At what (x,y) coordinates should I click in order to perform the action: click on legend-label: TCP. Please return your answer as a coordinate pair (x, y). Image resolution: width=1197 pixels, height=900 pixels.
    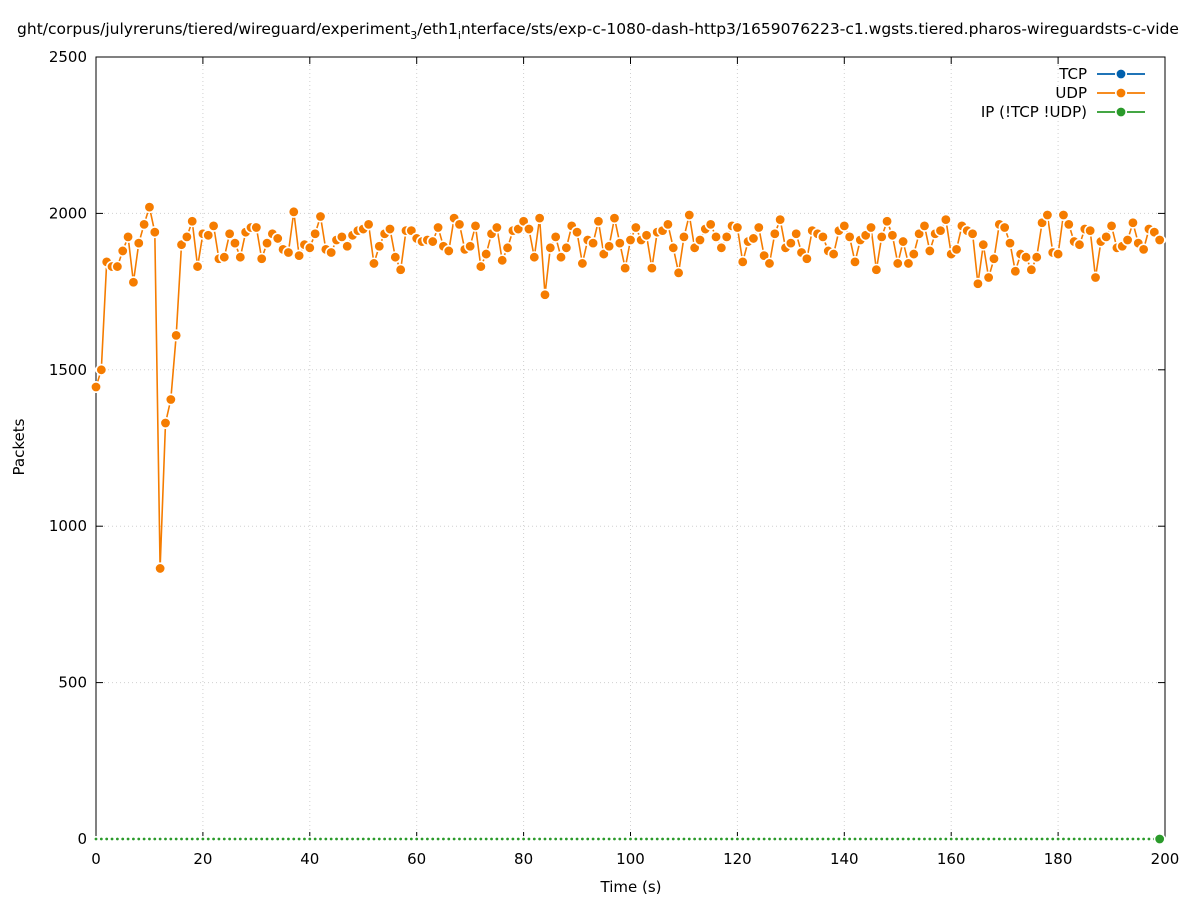
    Looking at the image, I should click on (1072, 74).